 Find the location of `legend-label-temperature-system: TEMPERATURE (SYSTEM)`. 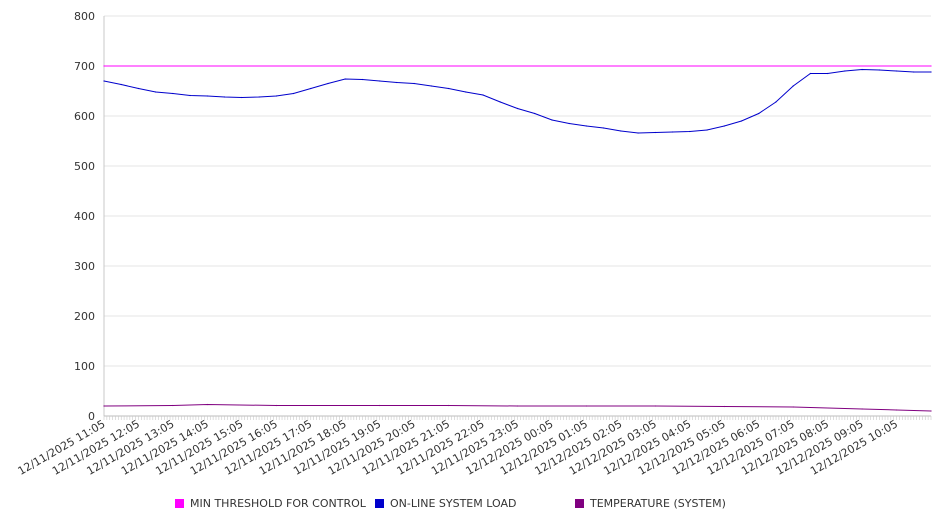

legend-label-temperature-system: TEMPERATURE (SYSTEM) is located at coordinates (658, 503).